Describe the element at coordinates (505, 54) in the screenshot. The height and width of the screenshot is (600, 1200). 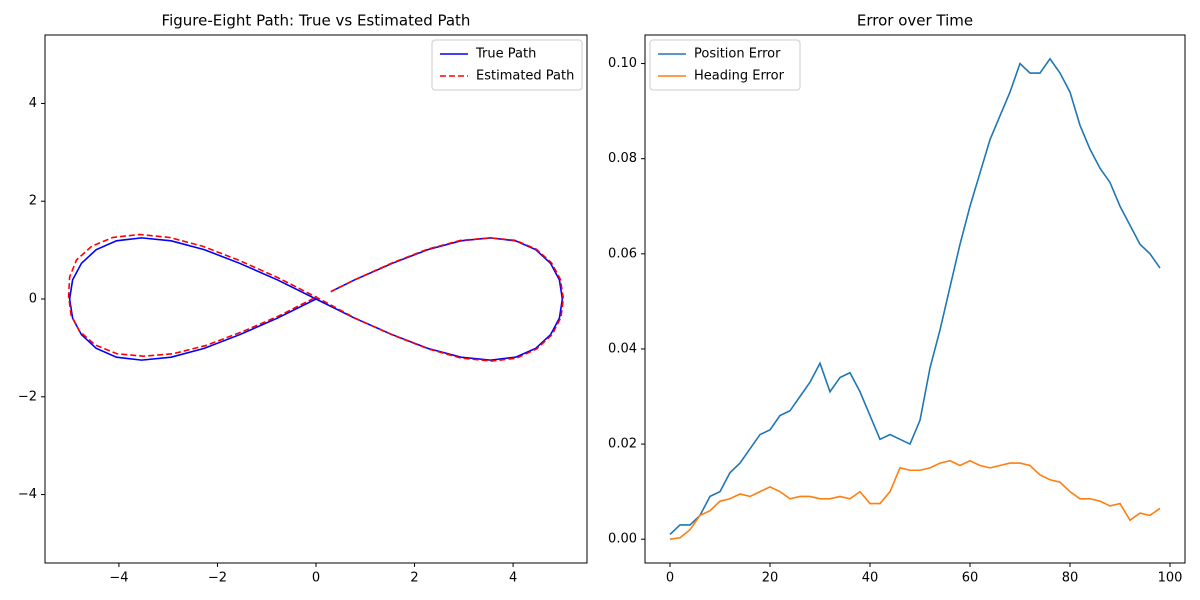
I see `legend-label: True Path` at that location.